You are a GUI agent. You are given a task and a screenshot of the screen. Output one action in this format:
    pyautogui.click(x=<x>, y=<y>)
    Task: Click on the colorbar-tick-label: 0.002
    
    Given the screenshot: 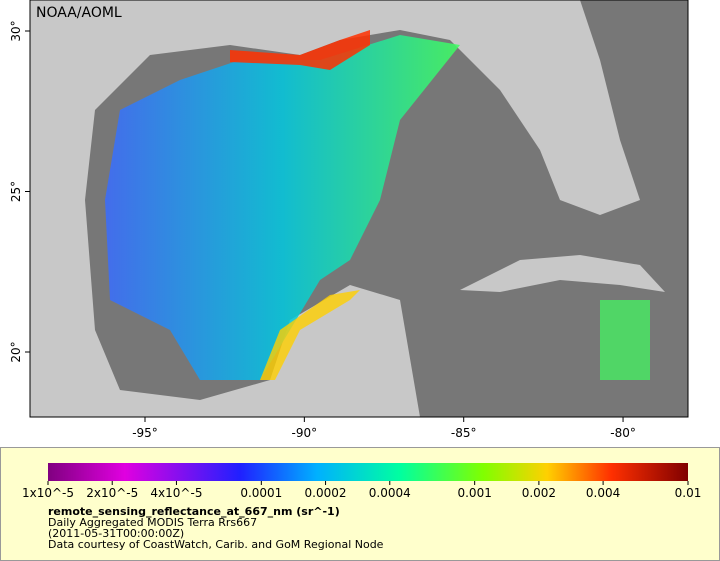 What is the action you would take?
    pyautogui.click(x=539, y=493)
    